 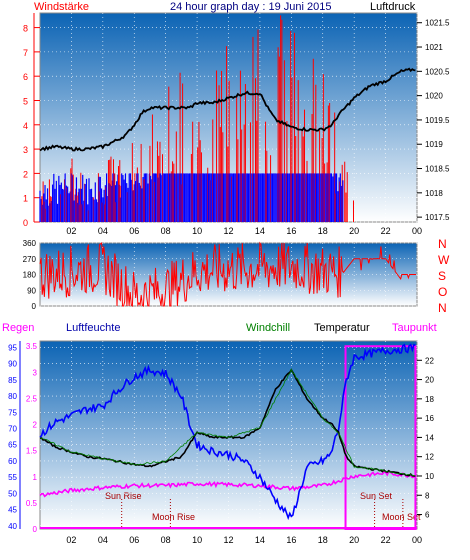 What do you see at coordinates (32, 503) in the screenshot?
I see `tick-rain-0.5: 0.5` at bounding box center [32, 503].